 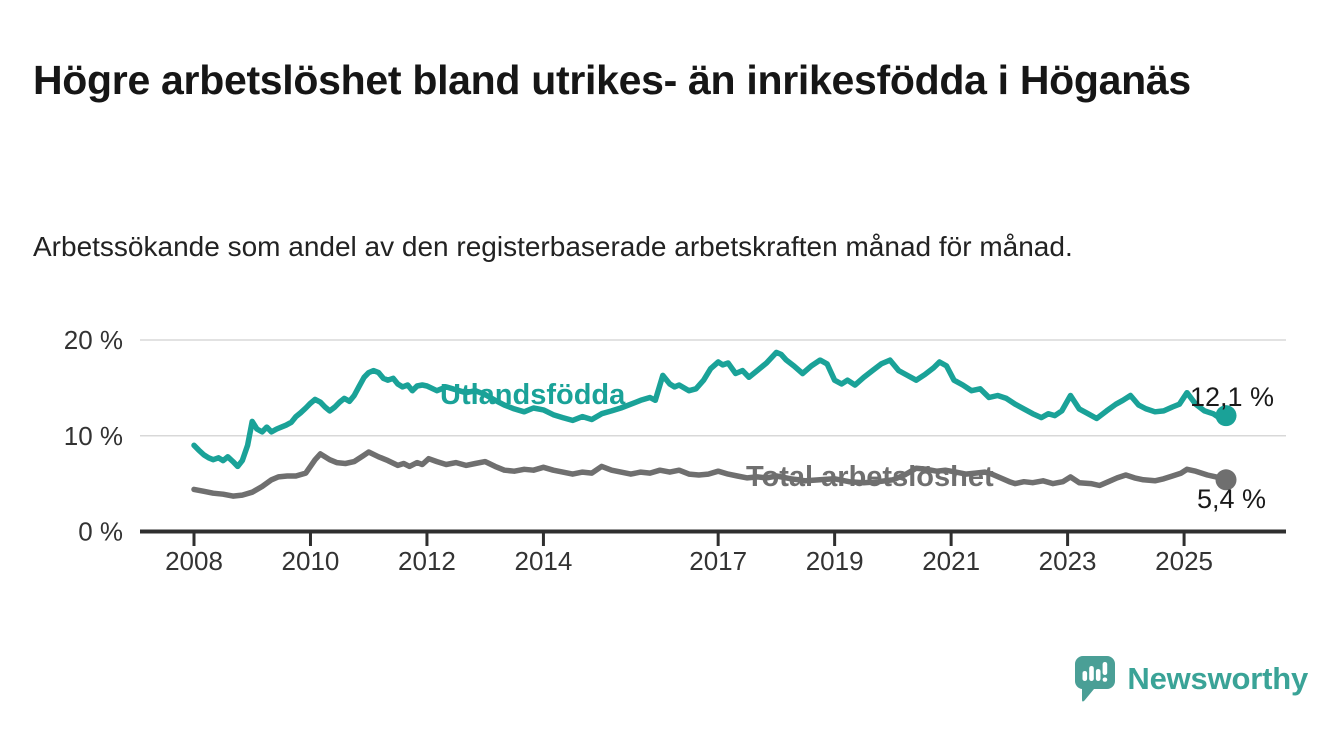 I want to click on y-axis-label-10: 10 %, so click(x=93, y=436).